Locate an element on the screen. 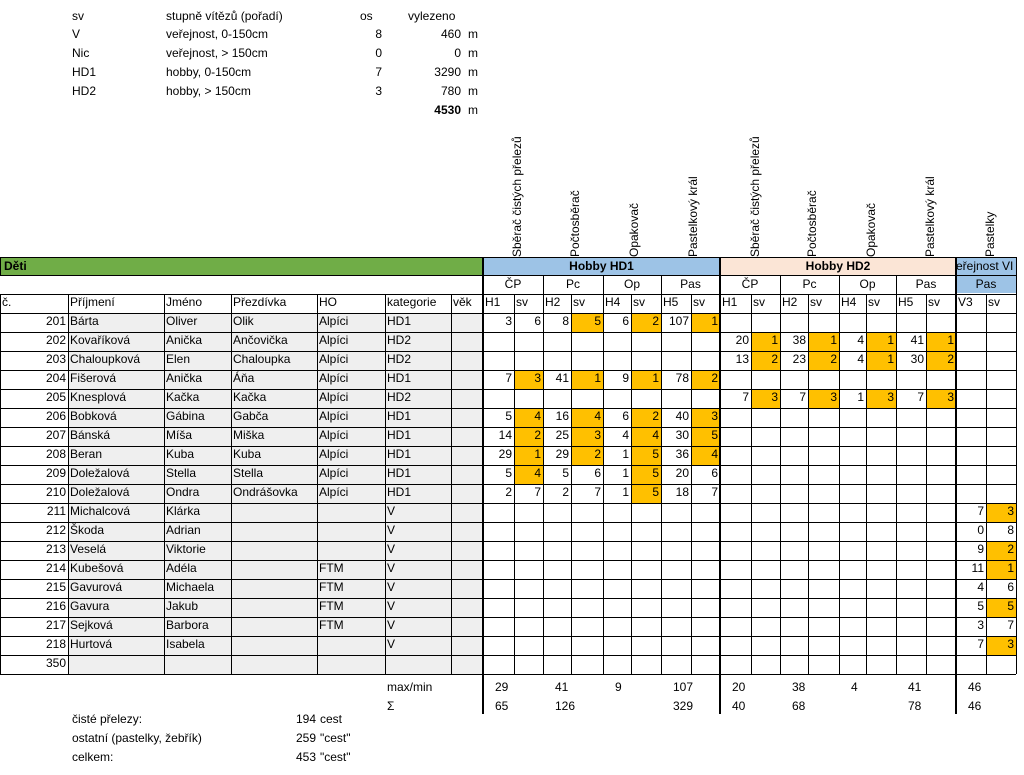 The width and height of the screenshot is (1024, 775). table-cell: 2 is located at coordinates (714, 378).